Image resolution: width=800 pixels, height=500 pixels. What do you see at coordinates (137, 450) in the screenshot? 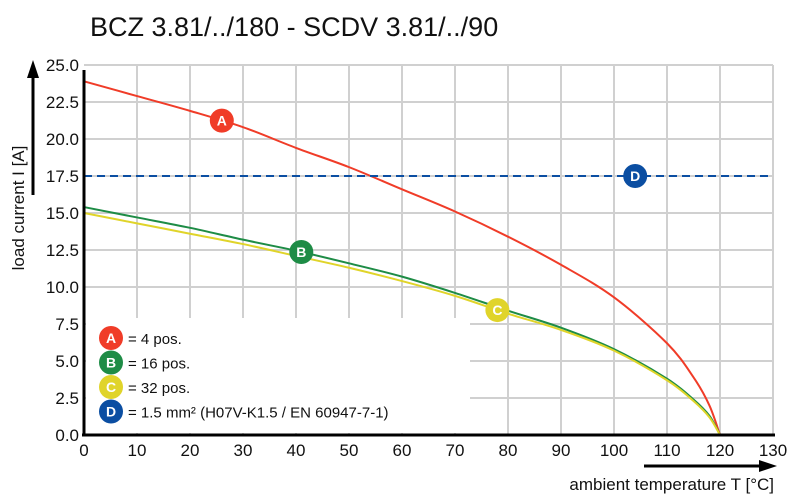
I see `x-tick-label: 10` at bounding box center [137, 450].